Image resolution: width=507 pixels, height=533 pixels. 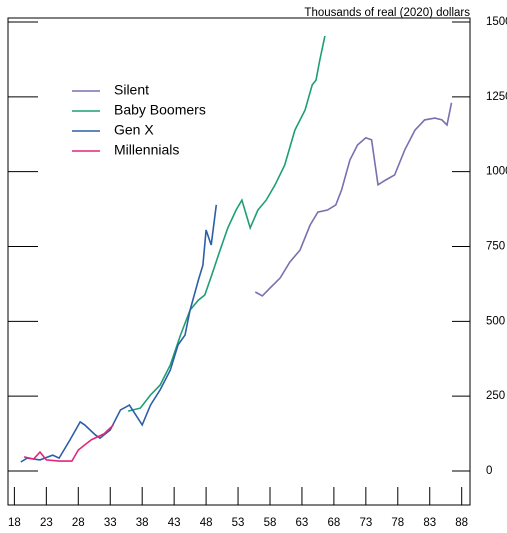 I want to click on x-tick-label: 78, so click(x=397, y=523).